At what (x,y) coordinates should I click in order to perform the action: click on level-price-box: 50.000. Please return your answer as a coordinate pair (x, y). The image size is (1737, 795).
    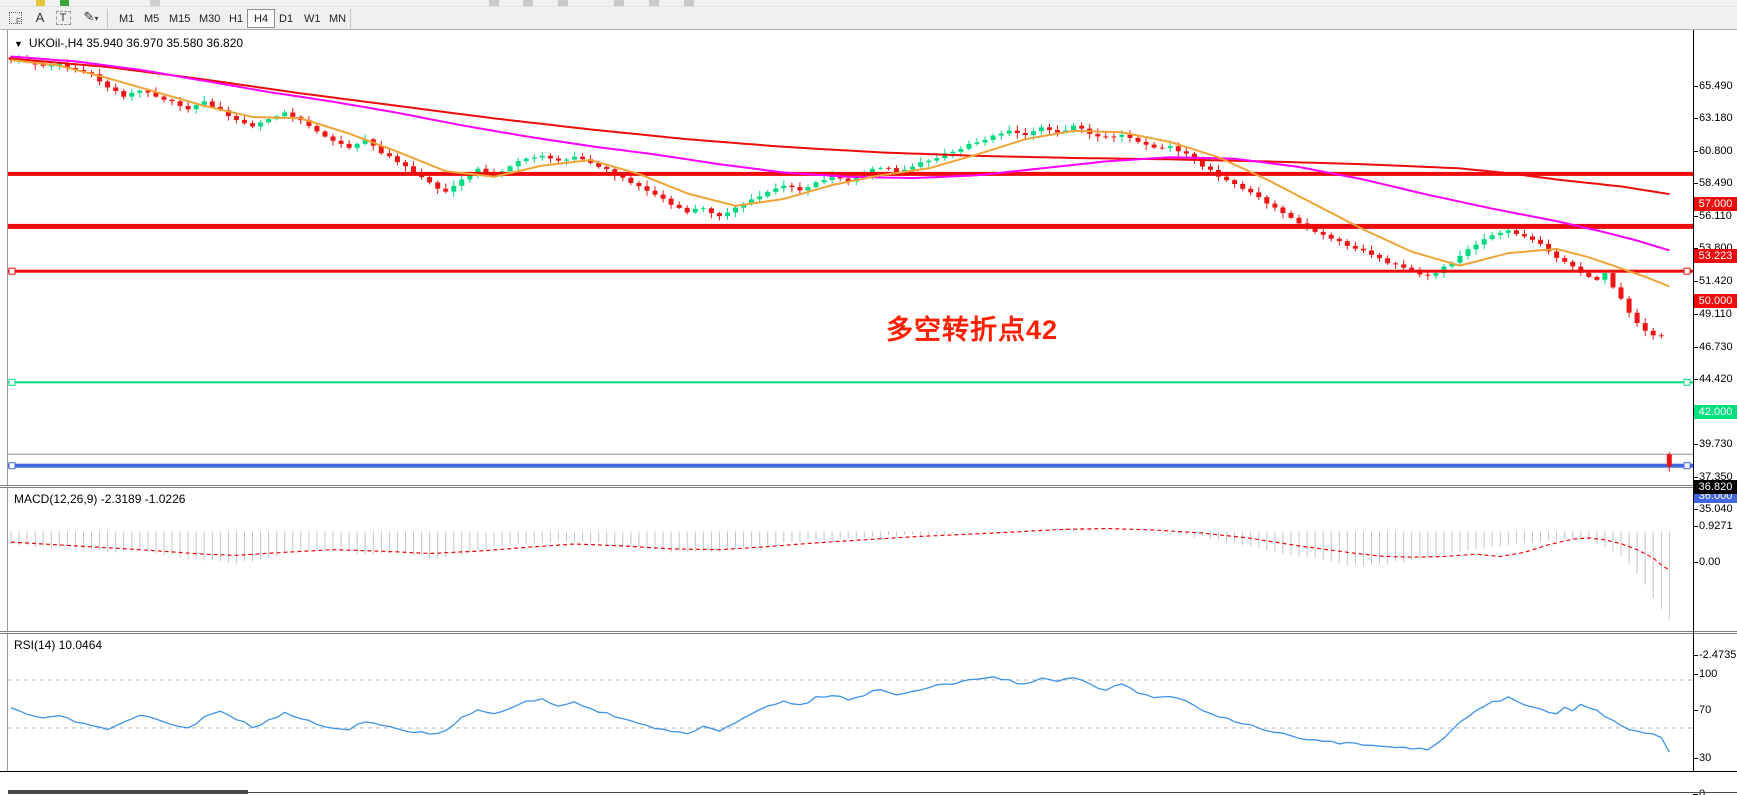
    Looking at the image, I should click on (1715, 301).